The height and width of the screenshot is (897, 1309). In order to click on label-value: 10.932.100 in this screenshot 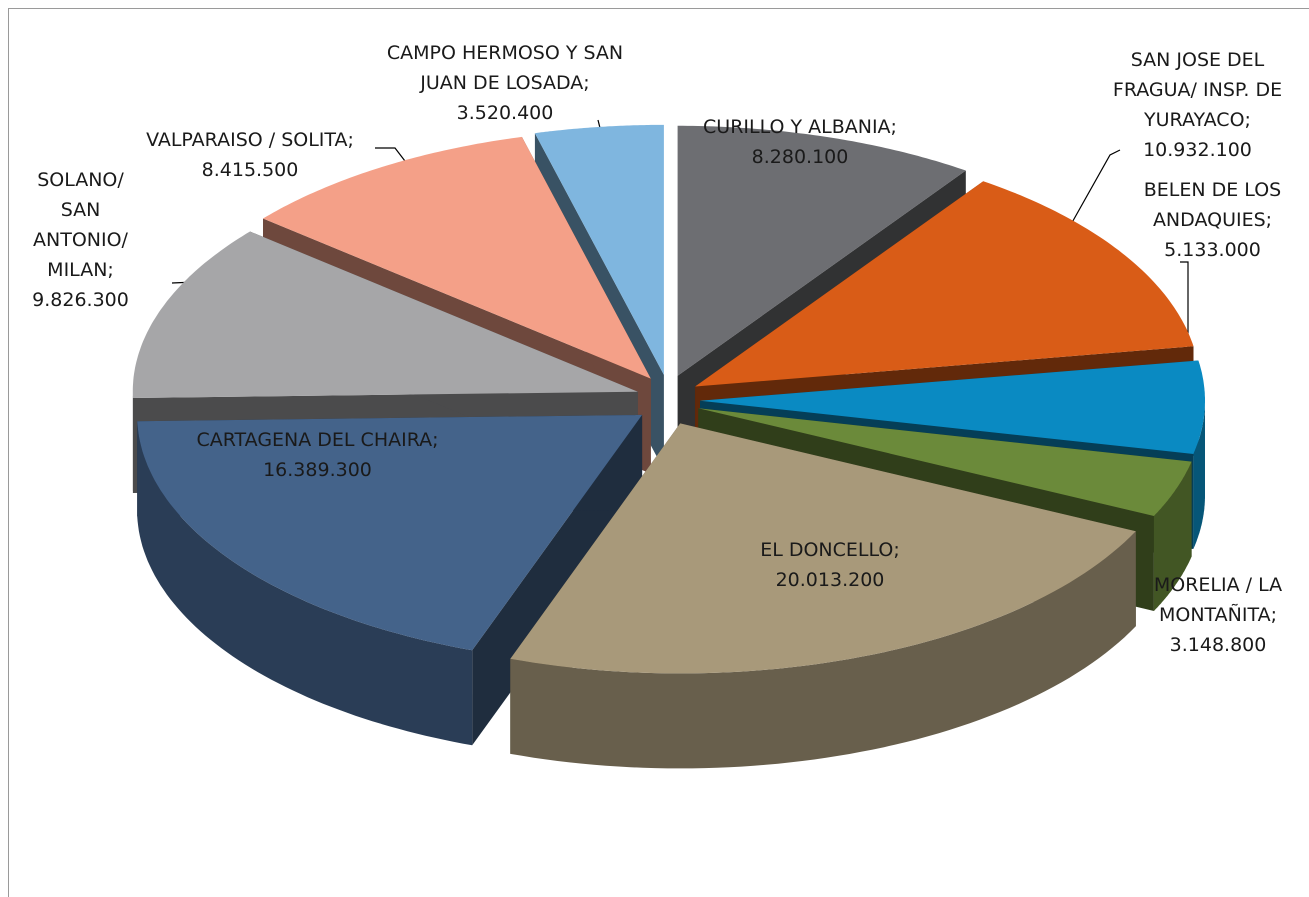, I will do `click(1197, 150)`.